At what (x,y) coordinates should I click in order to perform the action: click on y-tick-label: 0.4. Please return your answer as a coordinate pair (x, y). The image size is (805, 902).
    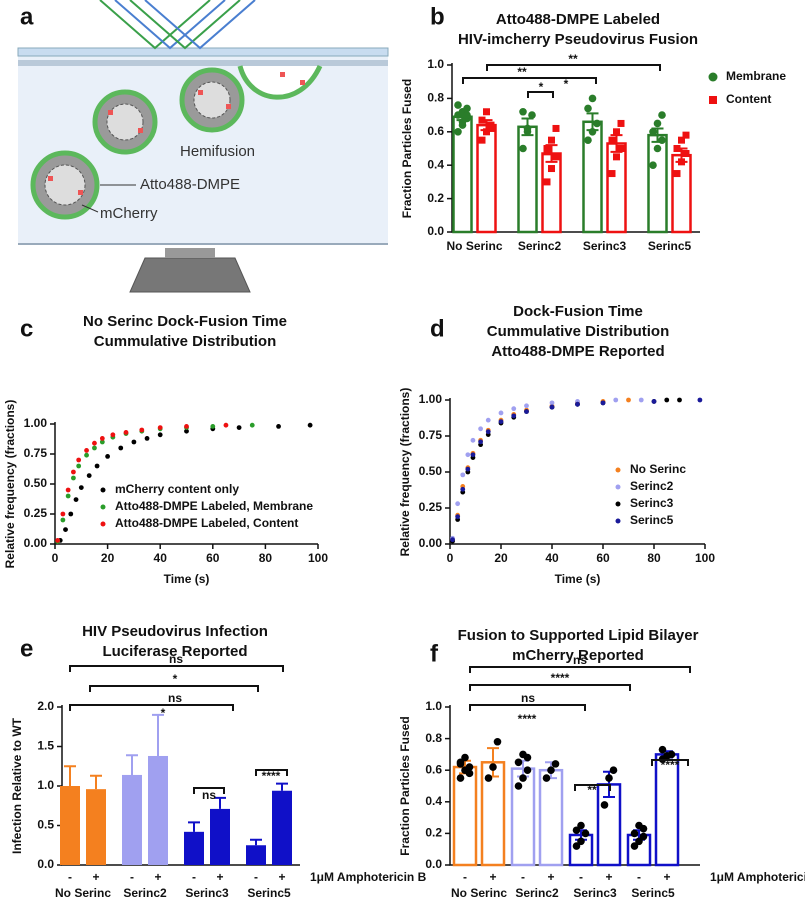
    Looking at the image, I should click on (433, 801).